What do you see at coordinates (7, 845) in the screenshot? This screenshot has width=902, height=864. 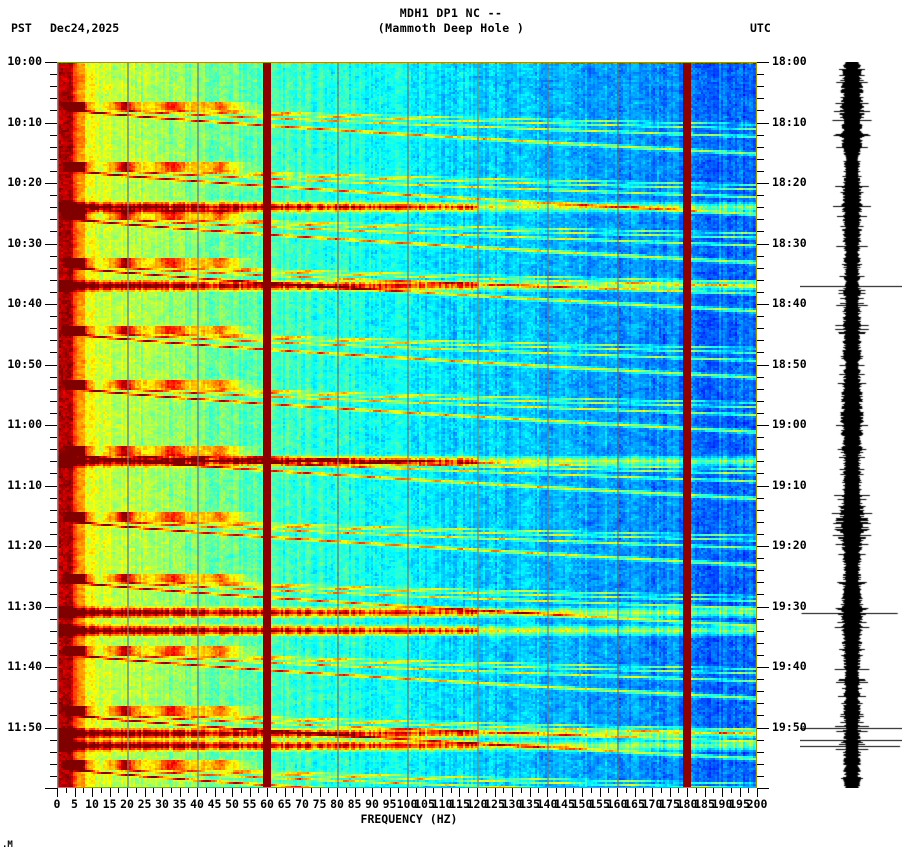 I see `corner-glyph: .M` at bounding box center [7, 845].